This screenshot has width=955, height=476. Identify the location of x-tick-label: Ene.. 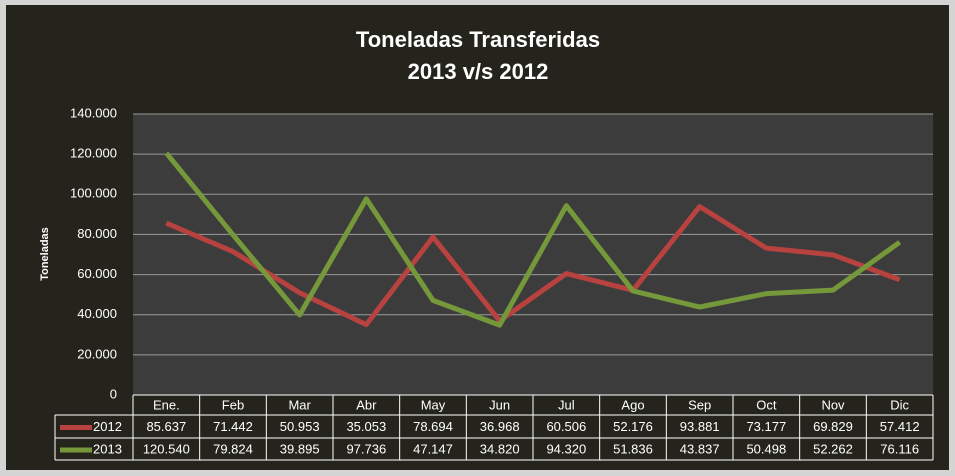
(166, 404).